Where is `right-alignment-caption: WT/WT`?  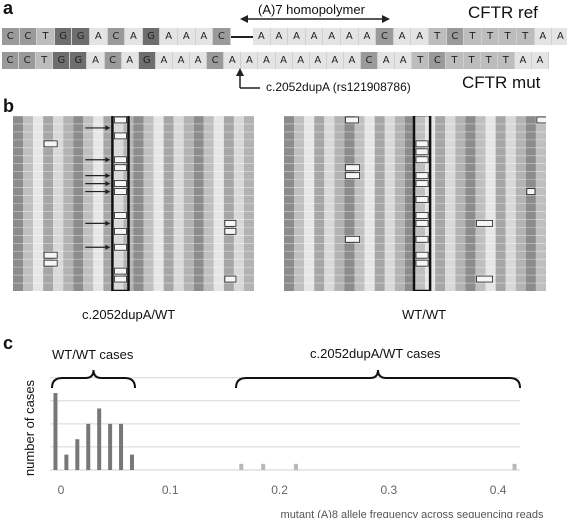
right-alignment-caption: WT/WT is located at coordinates (424, 314).